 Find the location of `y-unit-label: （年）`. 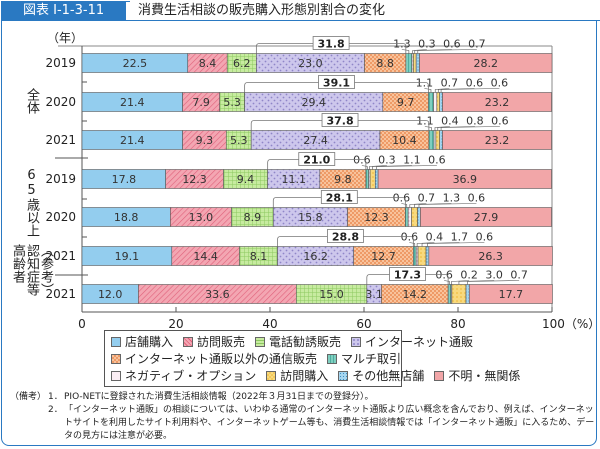

y-unit-label: （年） is located at coordinates (65, 38).